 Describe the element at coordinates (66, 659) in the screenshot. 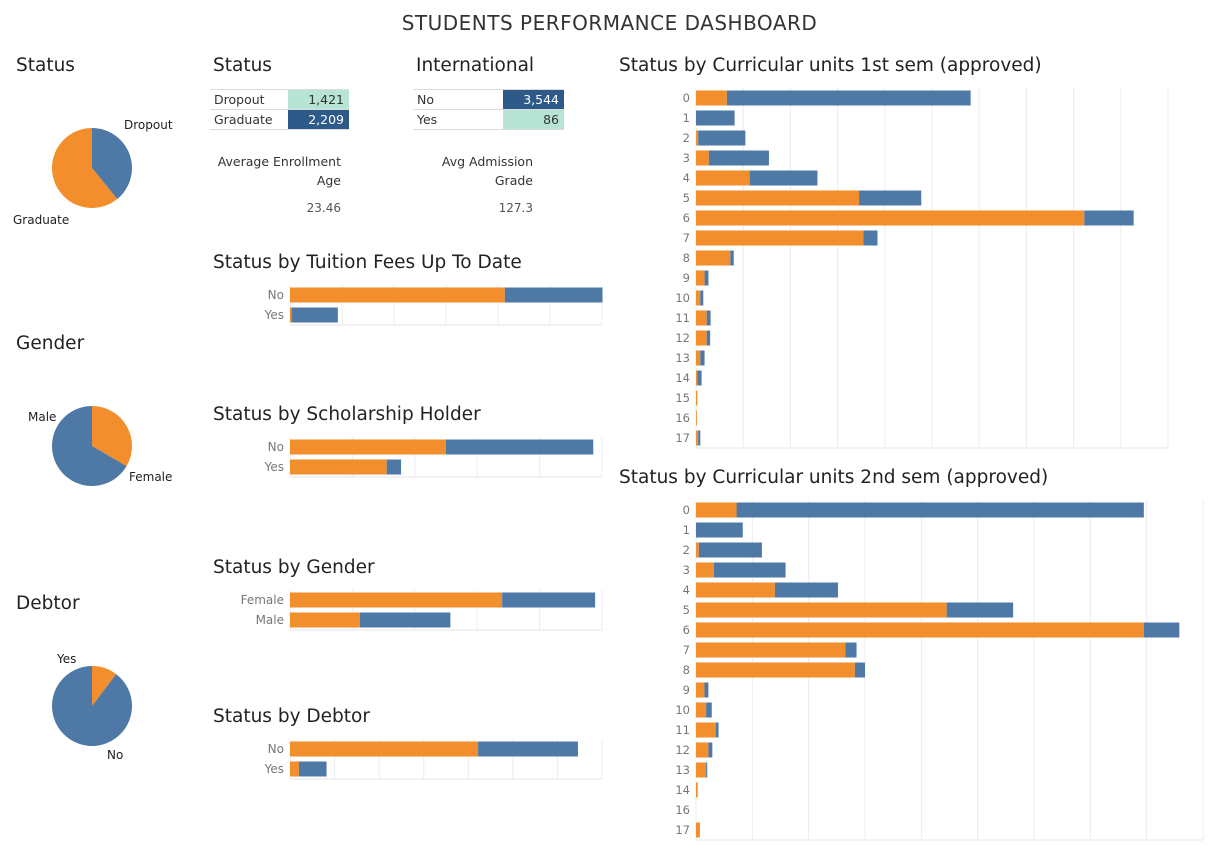

I see `debtor-pie-label-yes: Yes` at that location.